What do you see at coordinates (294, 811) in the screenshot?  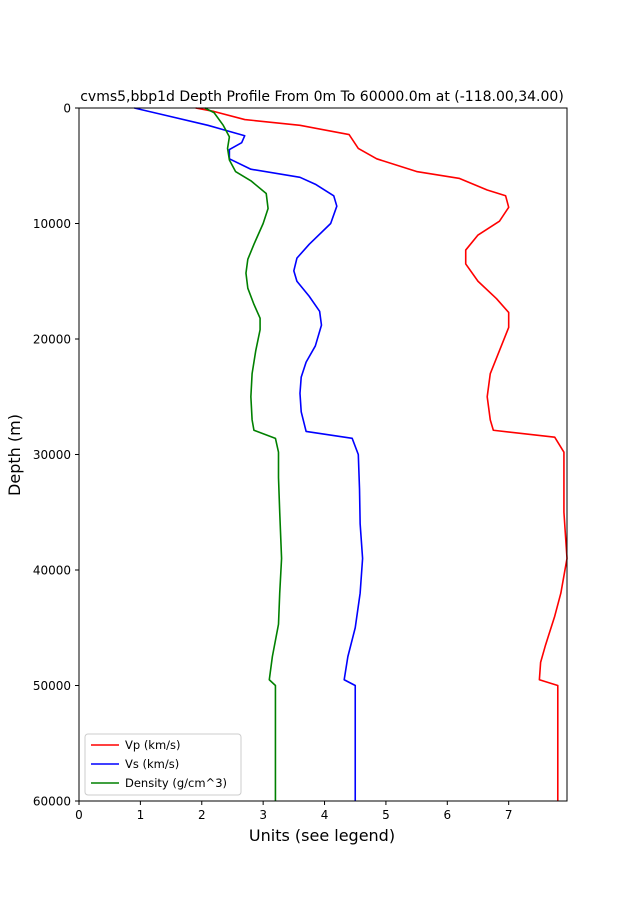 I see `x-axis: 0 1 2 3 4 5 6 7` at bounding box center [294, 811].